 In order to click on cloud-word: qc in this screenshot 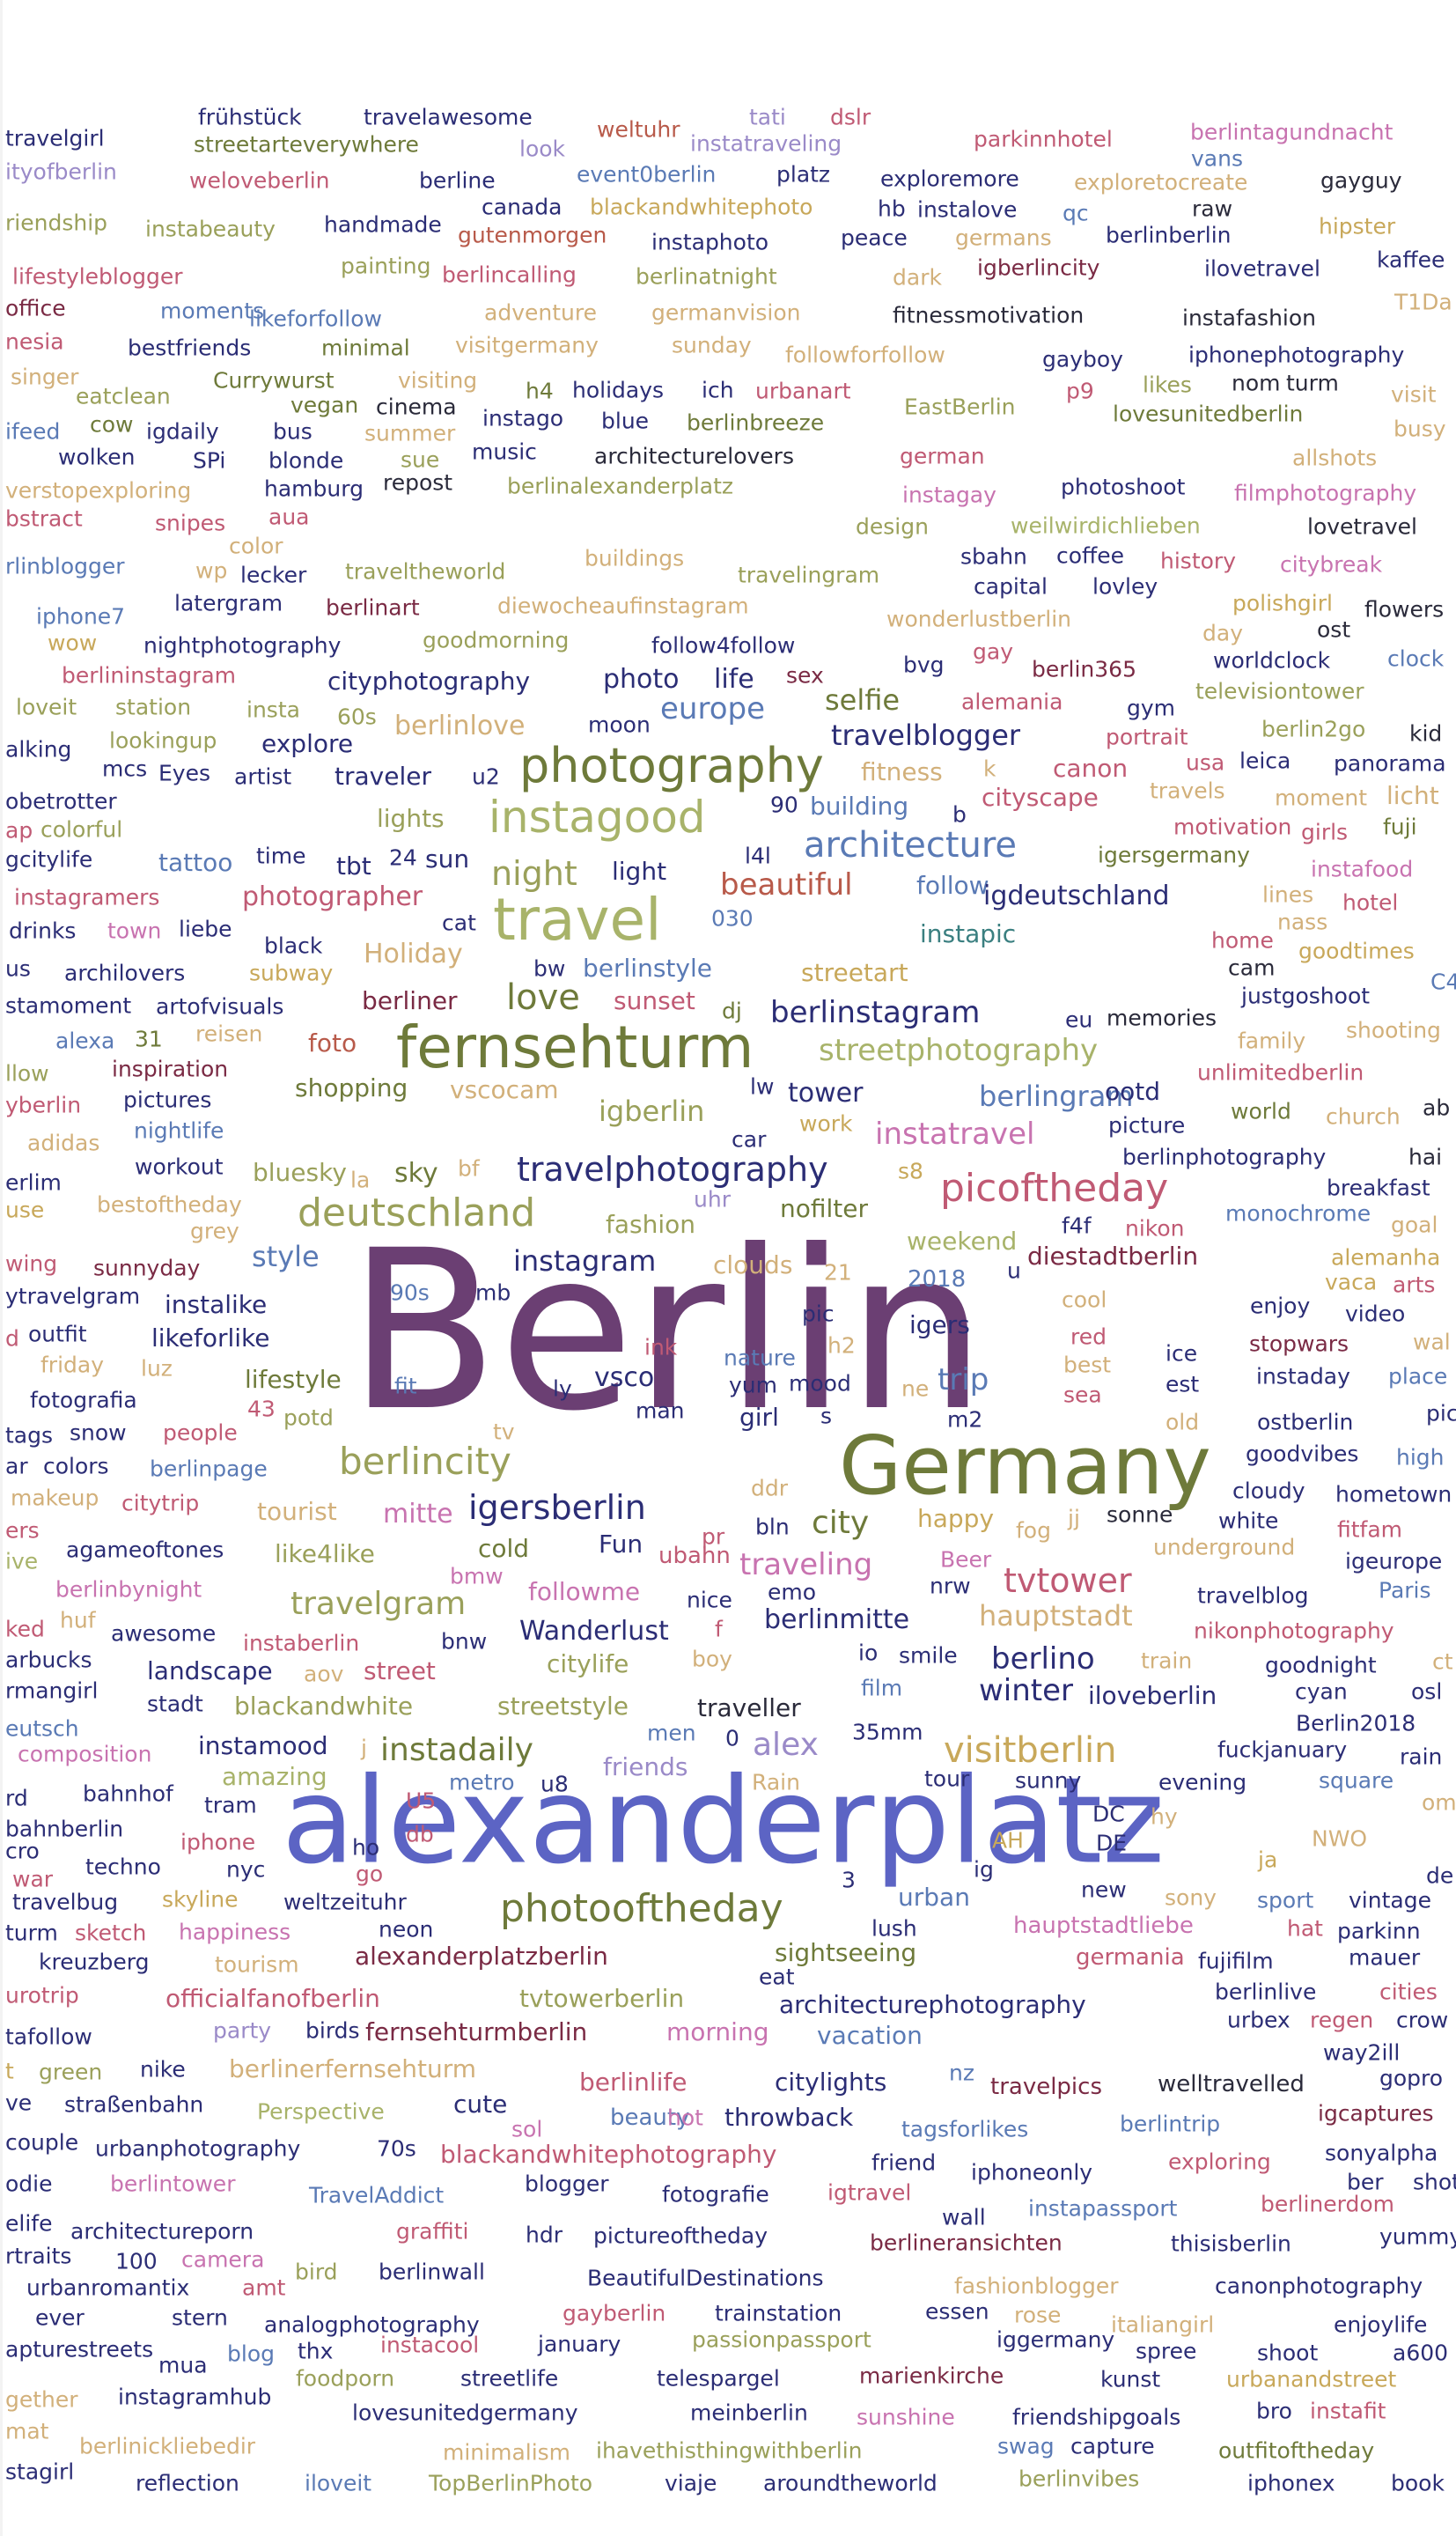, I will do `click(1076, 213)`.